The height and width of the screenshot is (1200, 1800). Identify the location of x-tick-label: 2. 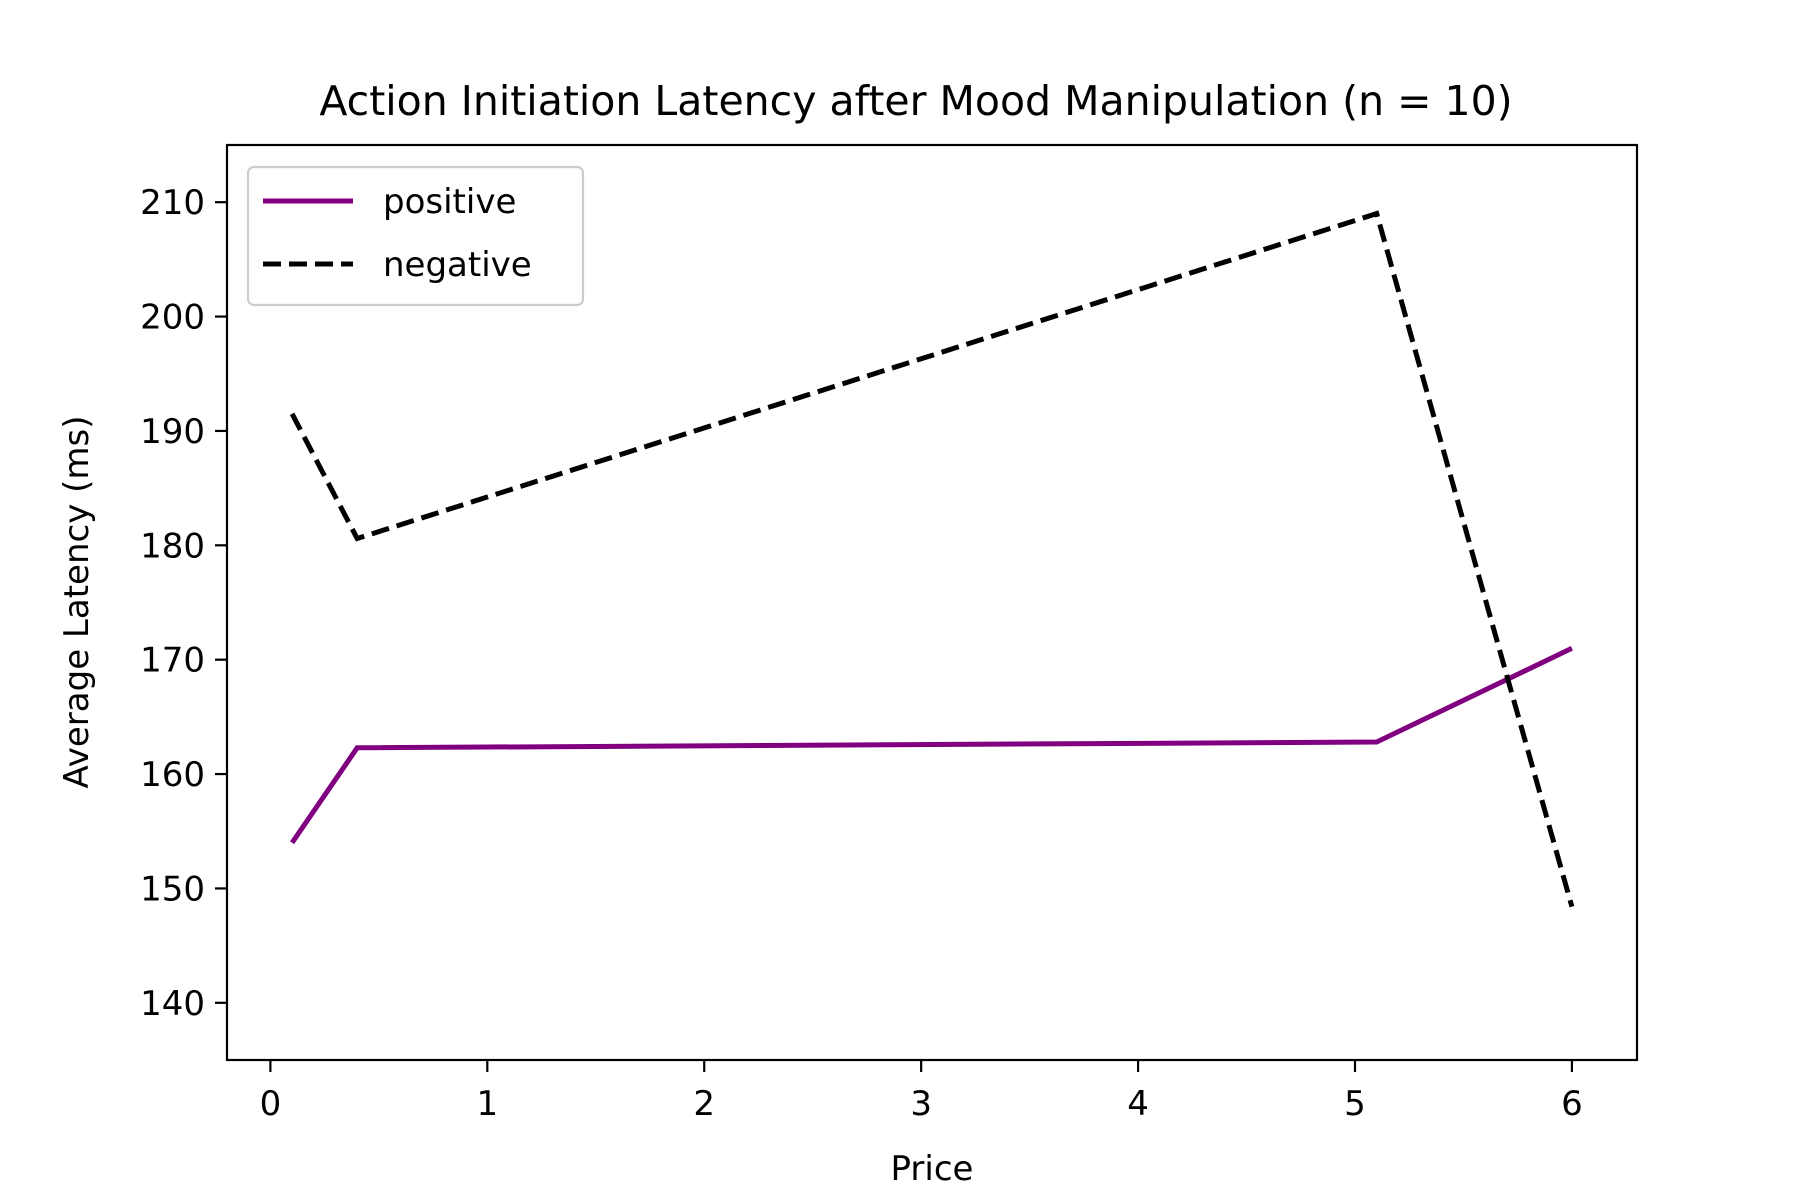
(704, 1104).